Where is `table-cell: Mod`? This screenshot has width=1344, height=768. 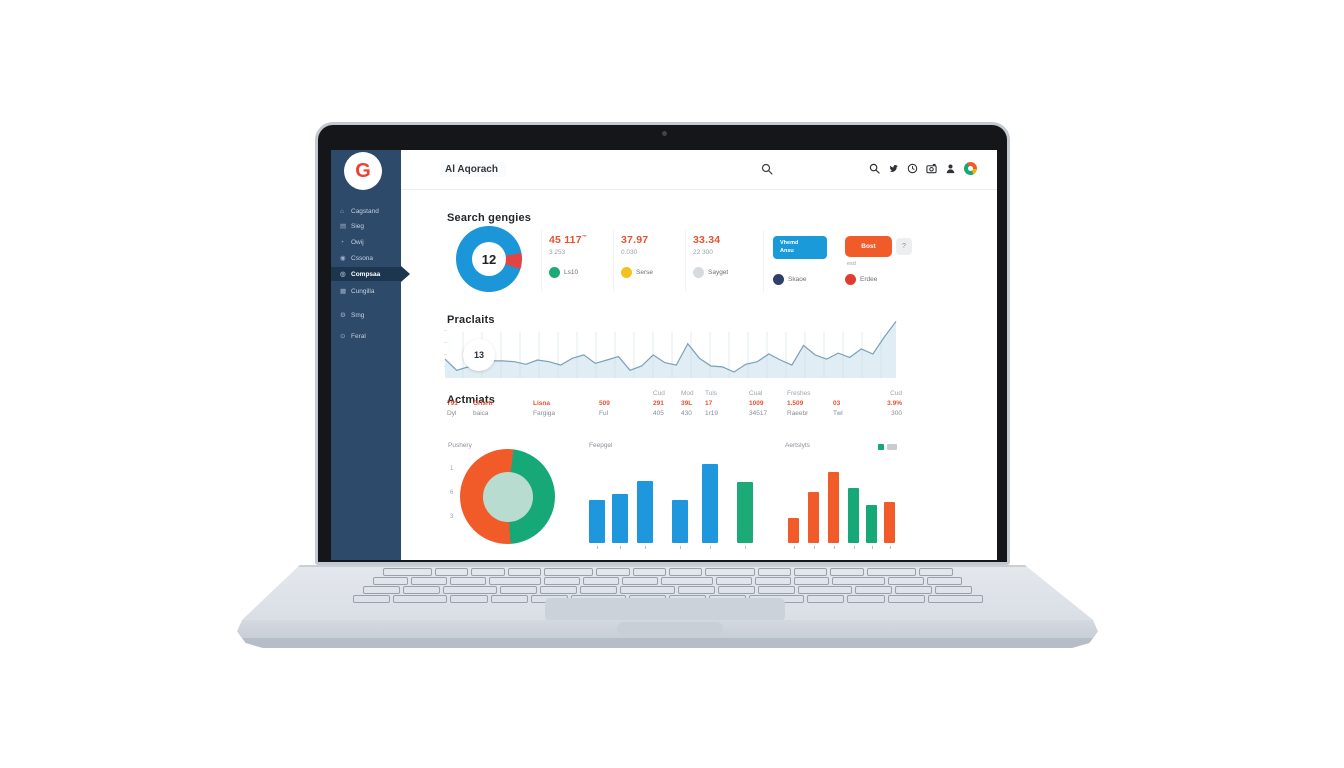 table-cell: Mod is located at coordinates (687, 393).